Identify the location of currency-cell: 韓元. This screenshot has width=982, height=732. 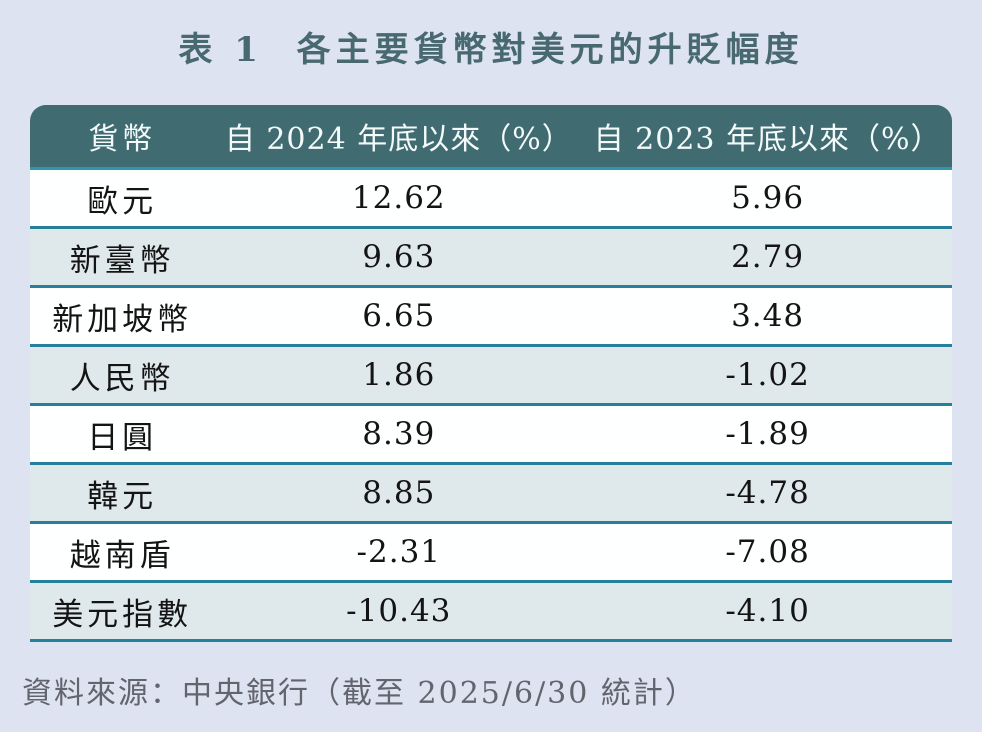
(122, 496).